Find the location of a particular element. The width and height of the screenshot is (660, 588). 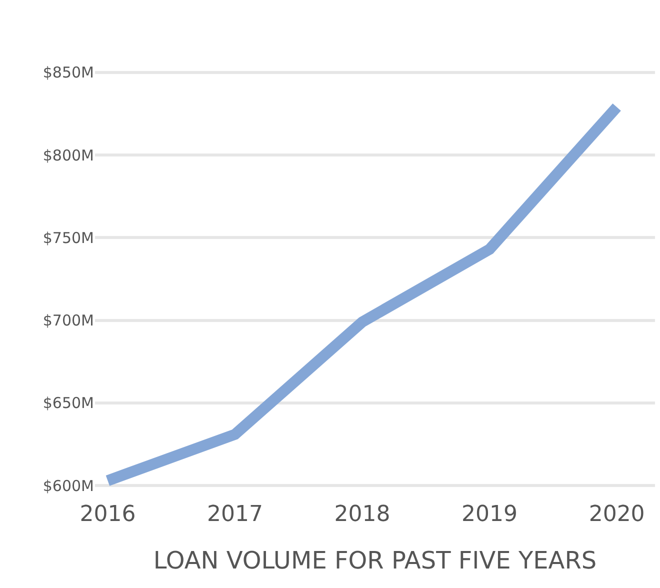

y-tick-label: $600M is located at coordinates (68, 485).